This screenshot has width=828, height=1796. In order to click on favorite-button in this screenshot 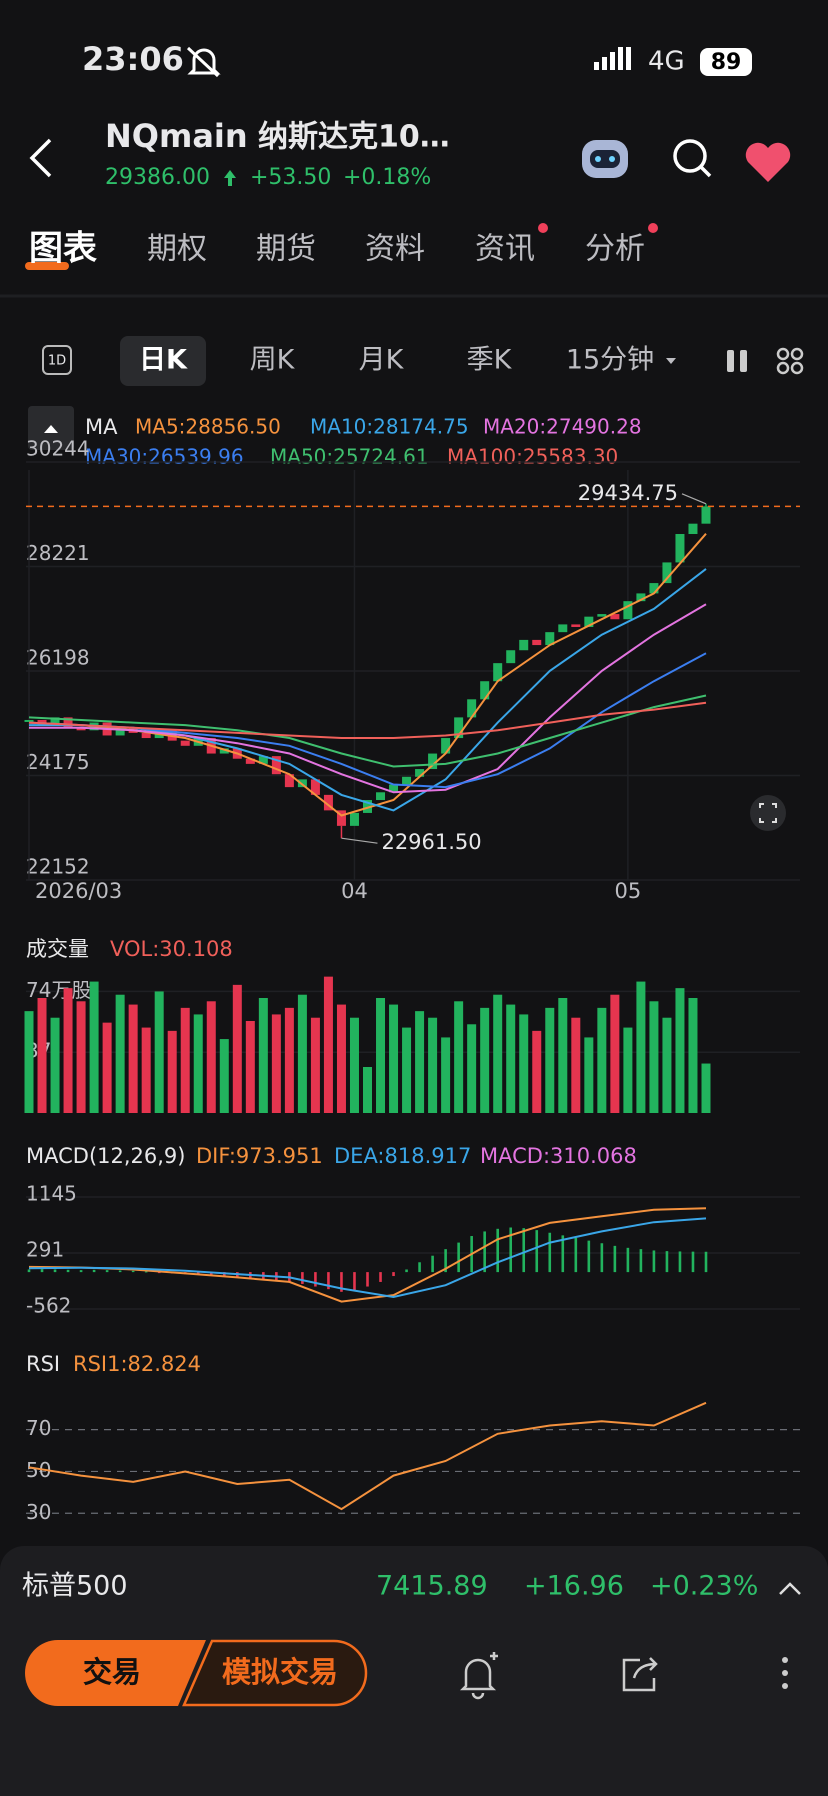, I will do `click(768, 162)`.